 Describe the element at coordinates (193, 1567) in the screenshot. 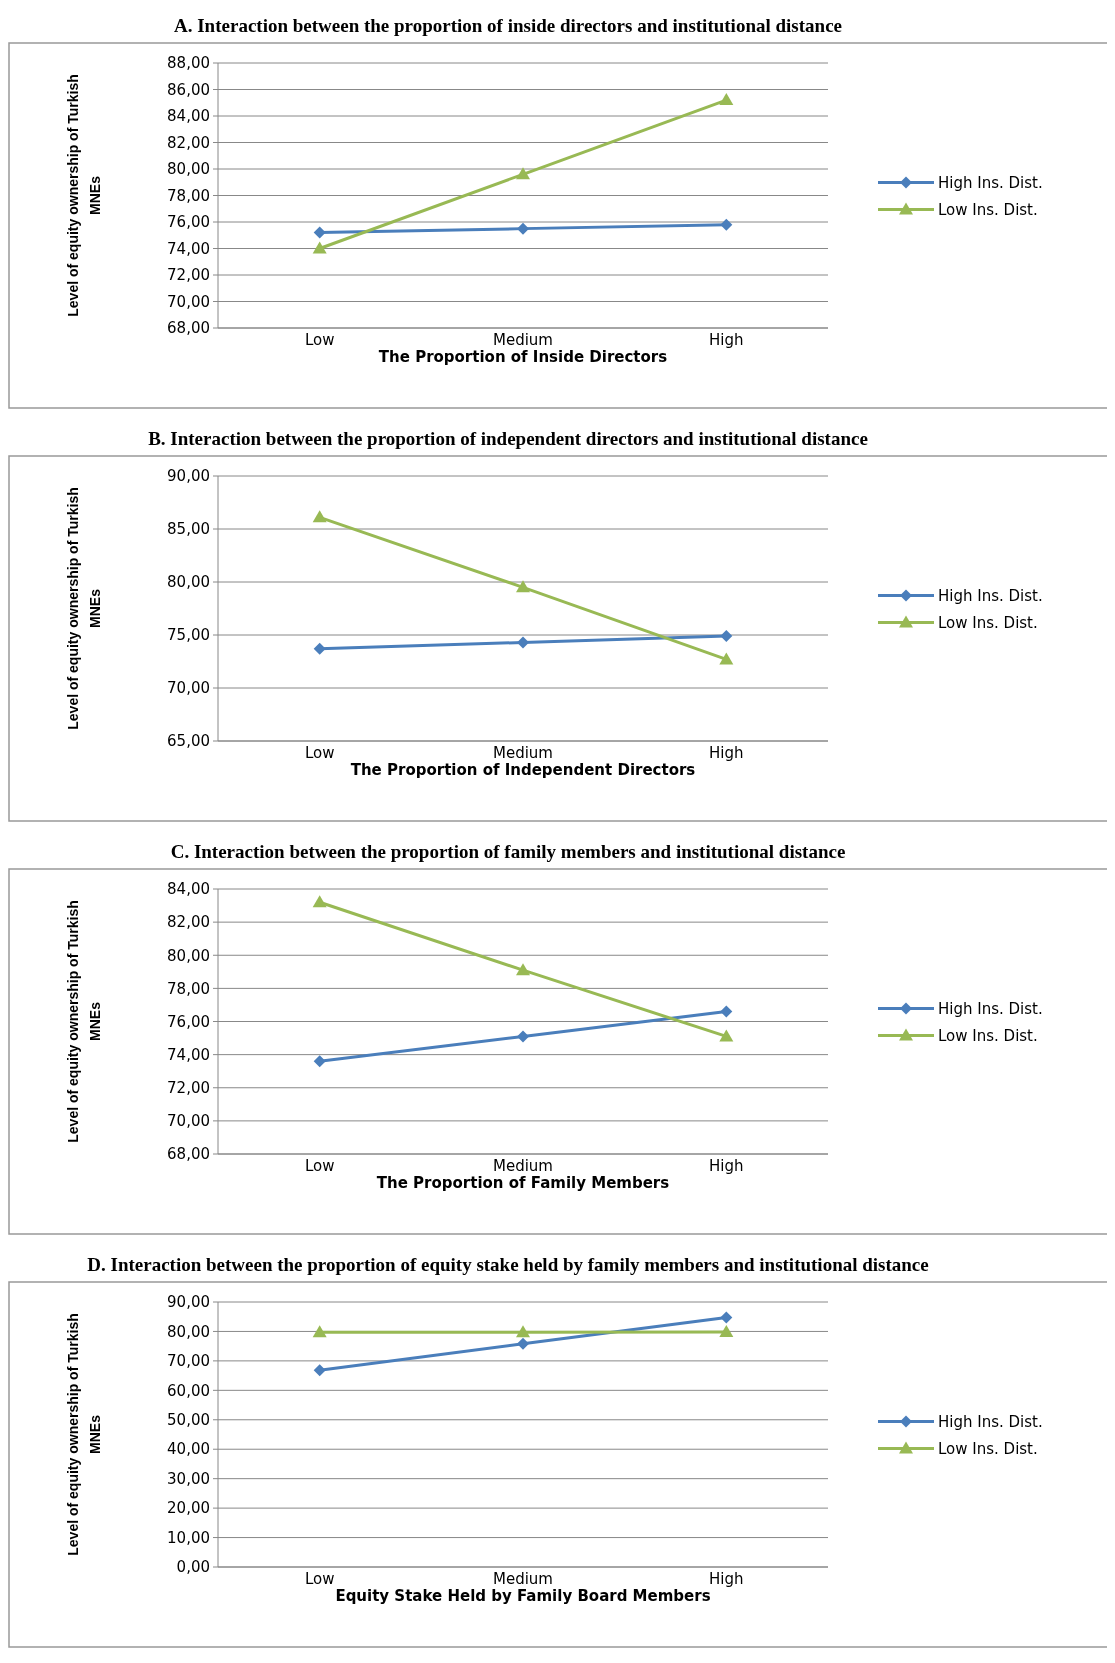

I see `y-tick-label: 0,00` at that location.